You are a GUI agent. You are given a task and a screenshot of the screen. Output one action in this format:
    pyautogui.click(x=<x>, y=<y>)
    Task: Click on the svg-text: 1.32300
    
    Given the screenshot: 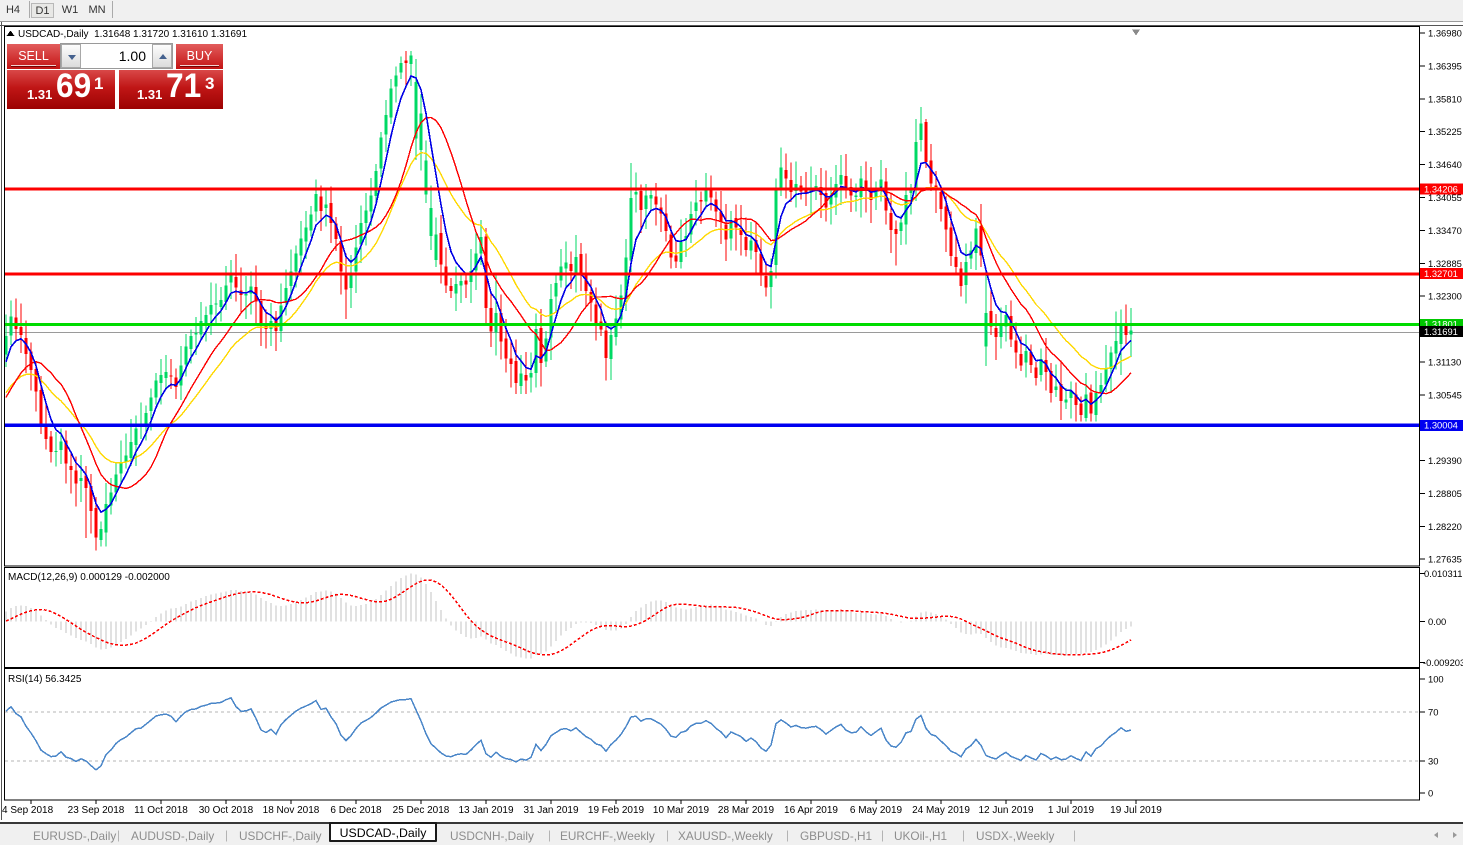 What is the action you would take?
    pyautogui.click(x=1445, y=296)
    